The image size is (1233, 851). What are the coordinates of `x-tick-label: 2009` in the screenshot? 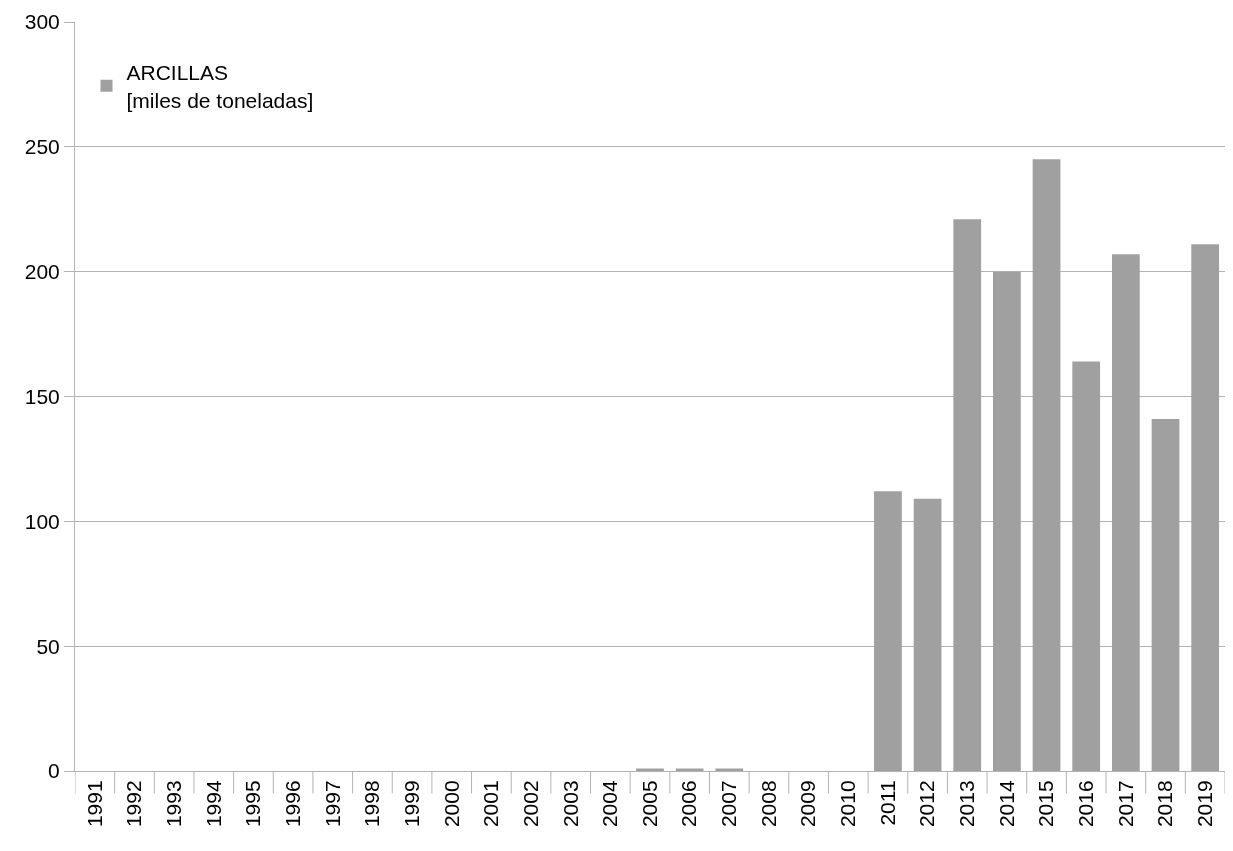 It's located at (808, 804).